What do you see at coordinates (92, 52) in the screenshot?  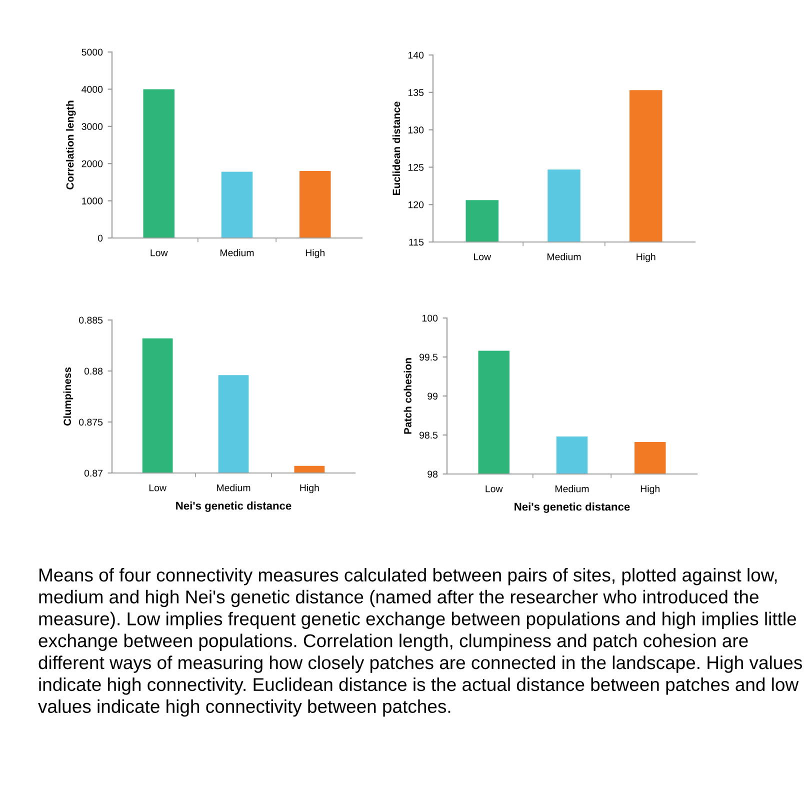 I see `y-tick-label: 5000` at bounding box center [92, 52].